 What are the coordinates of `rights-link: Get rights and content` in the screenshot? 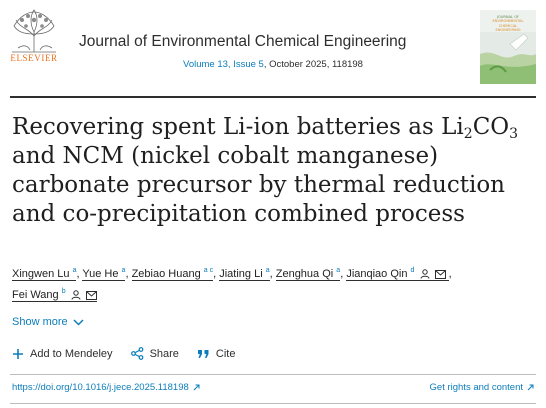 It's located at (482, 387).